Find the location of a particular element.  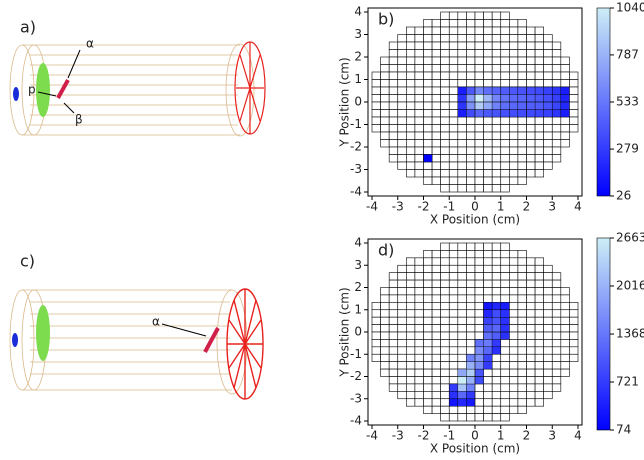

track is located at coordinates (63, 89).